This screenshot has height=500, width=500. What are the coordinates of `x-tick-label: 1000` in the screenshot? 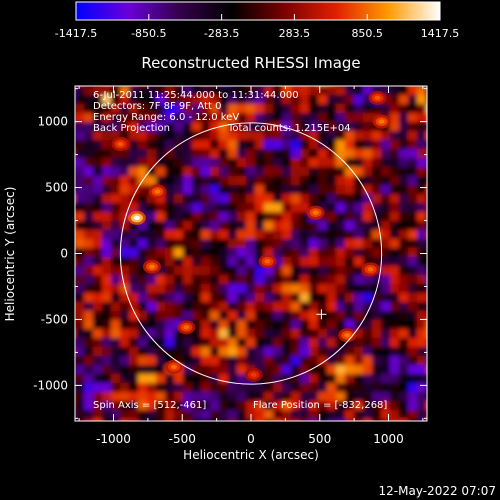 It's located at (388, 439).